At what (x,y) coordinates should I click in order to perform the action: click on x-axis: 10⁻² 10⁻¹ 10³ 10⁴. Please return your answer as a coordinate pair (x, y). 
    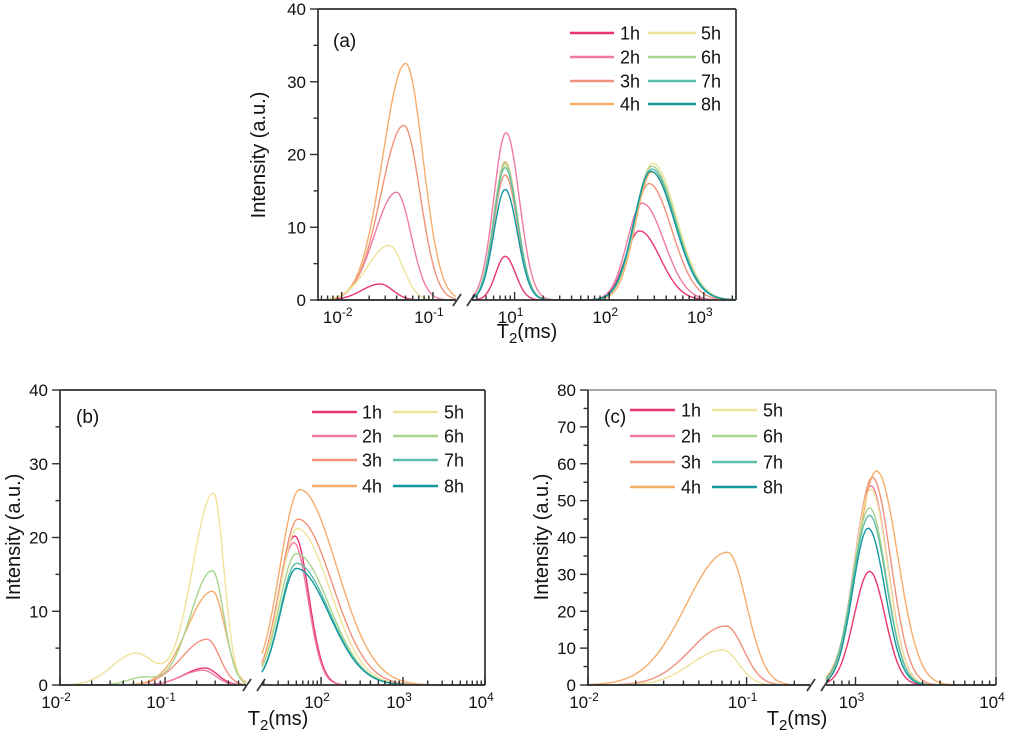
    Looking at the image, I should click on (787, 694).